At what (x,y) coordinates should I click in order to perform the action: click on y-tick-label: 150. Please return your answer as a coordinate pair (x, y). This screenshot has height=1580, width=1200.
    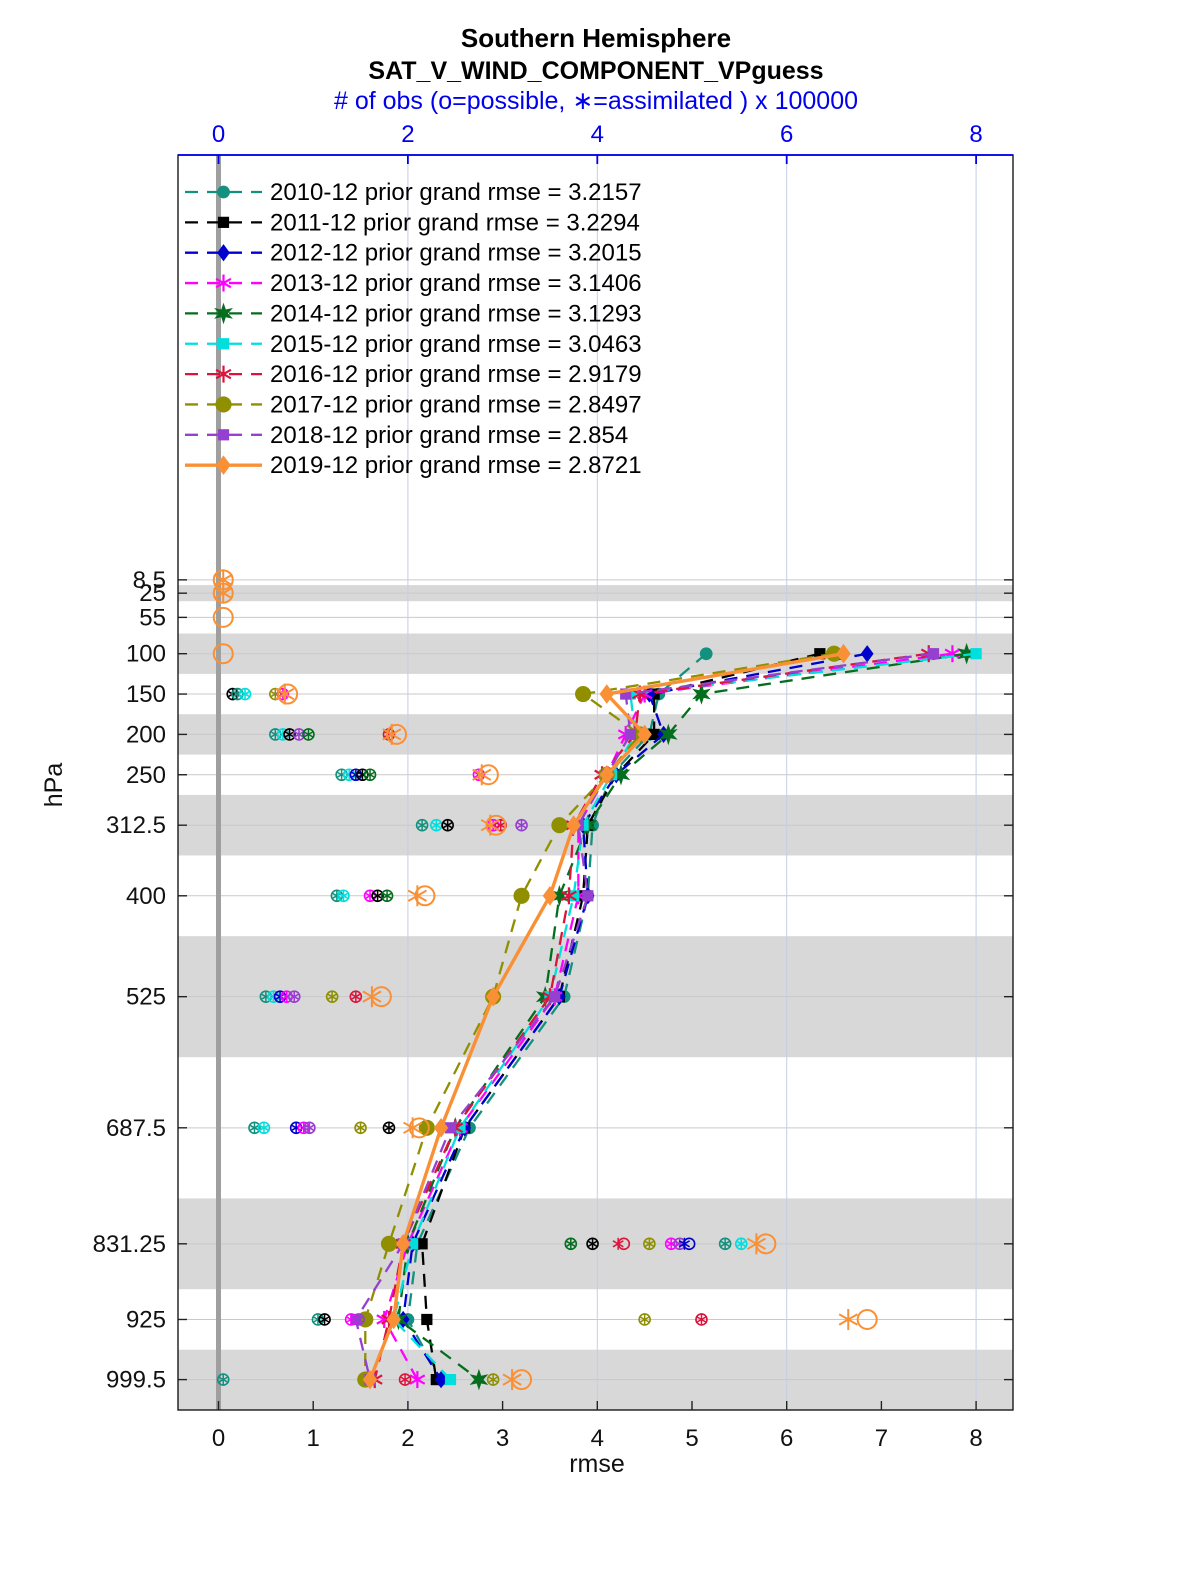
    Looking at the image, I should click on (146, 694).